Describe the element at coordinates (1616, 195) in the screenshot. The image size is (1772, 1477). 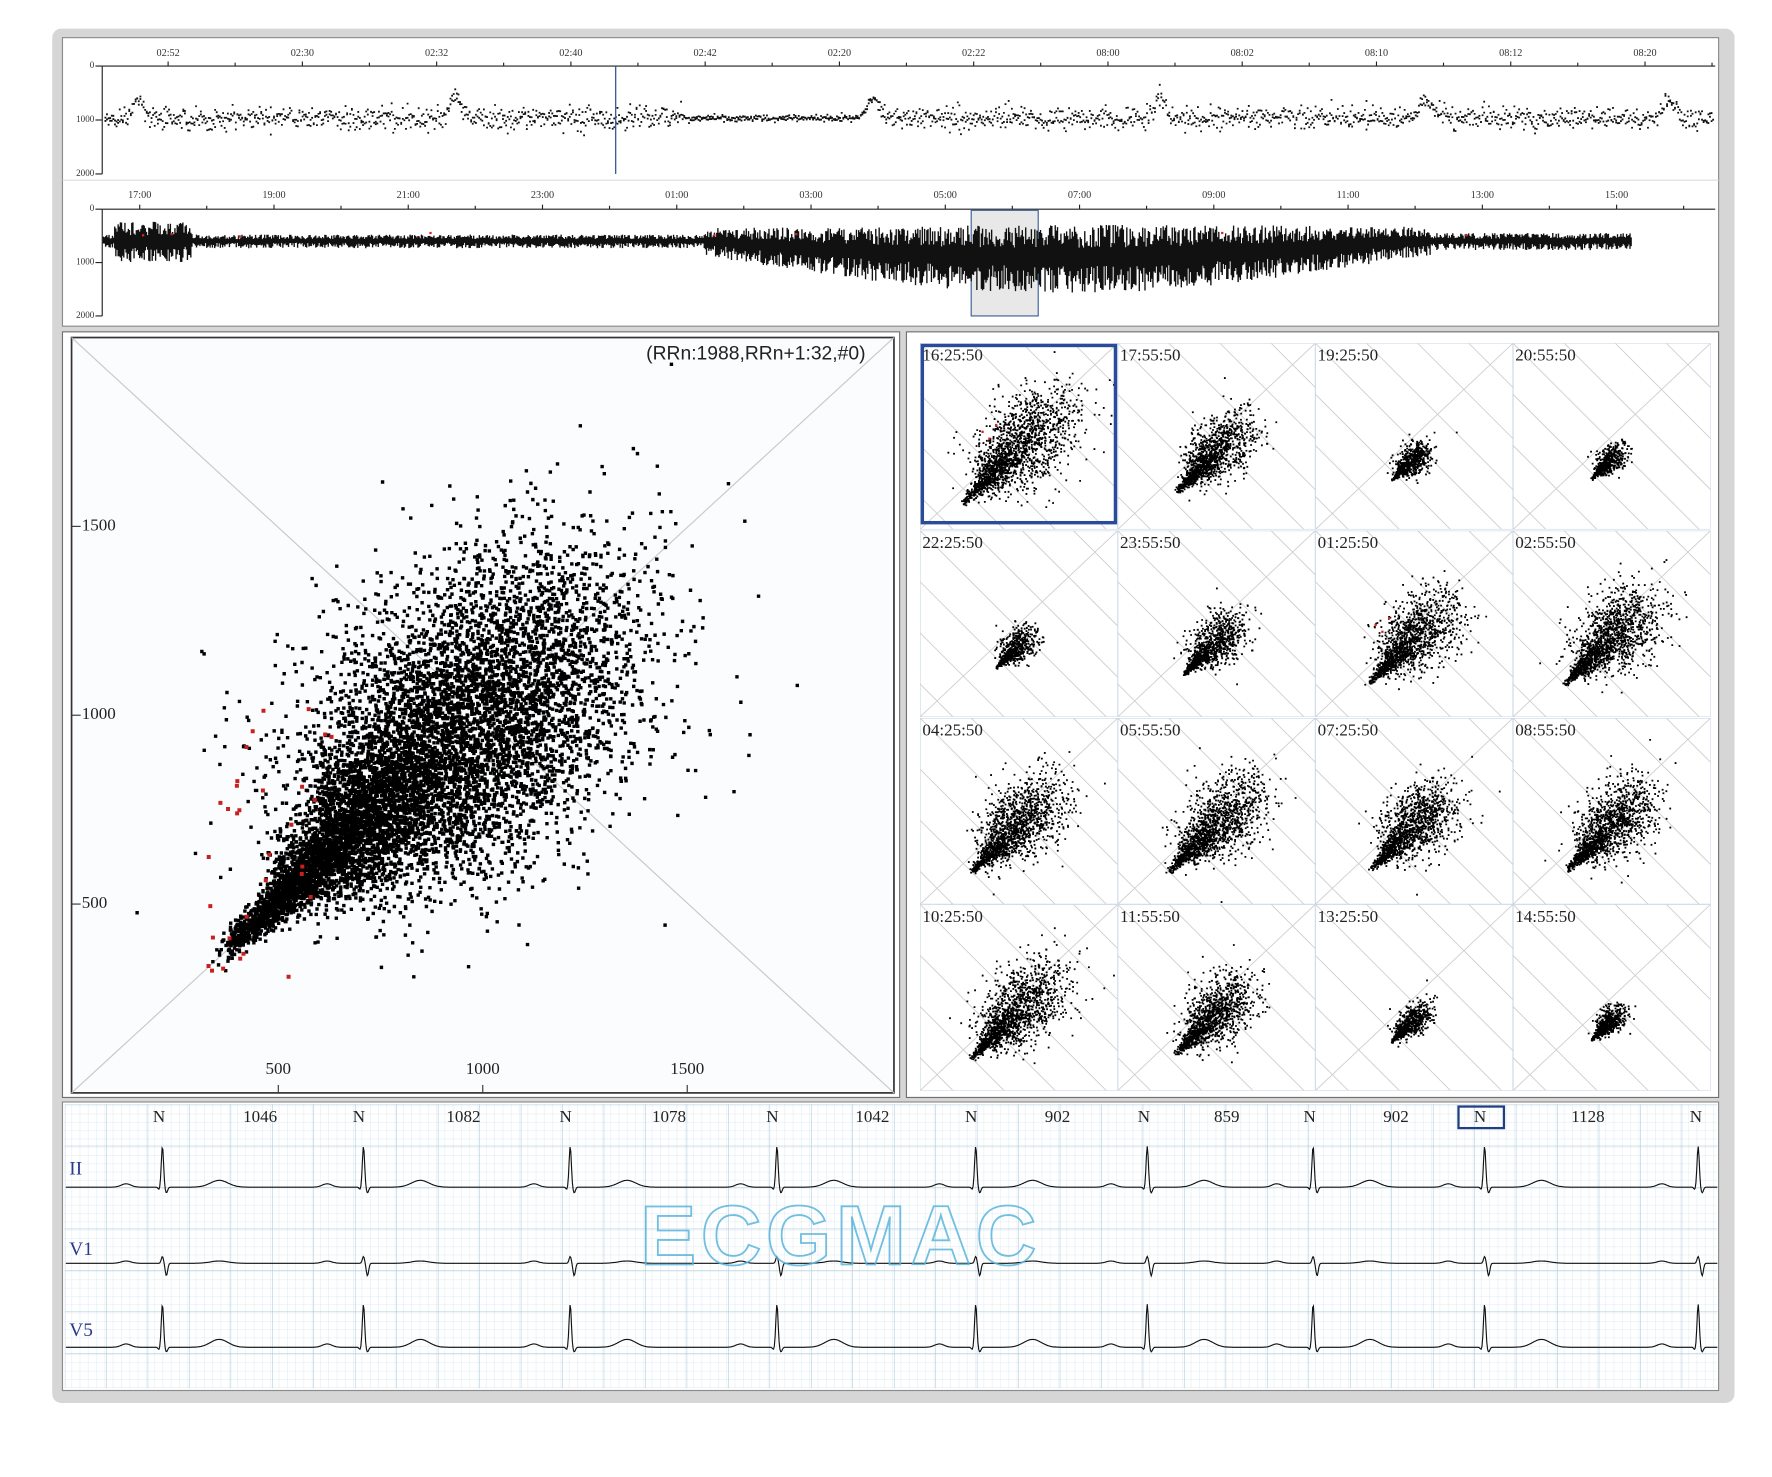
I see `time-label: 15:00` at that location.